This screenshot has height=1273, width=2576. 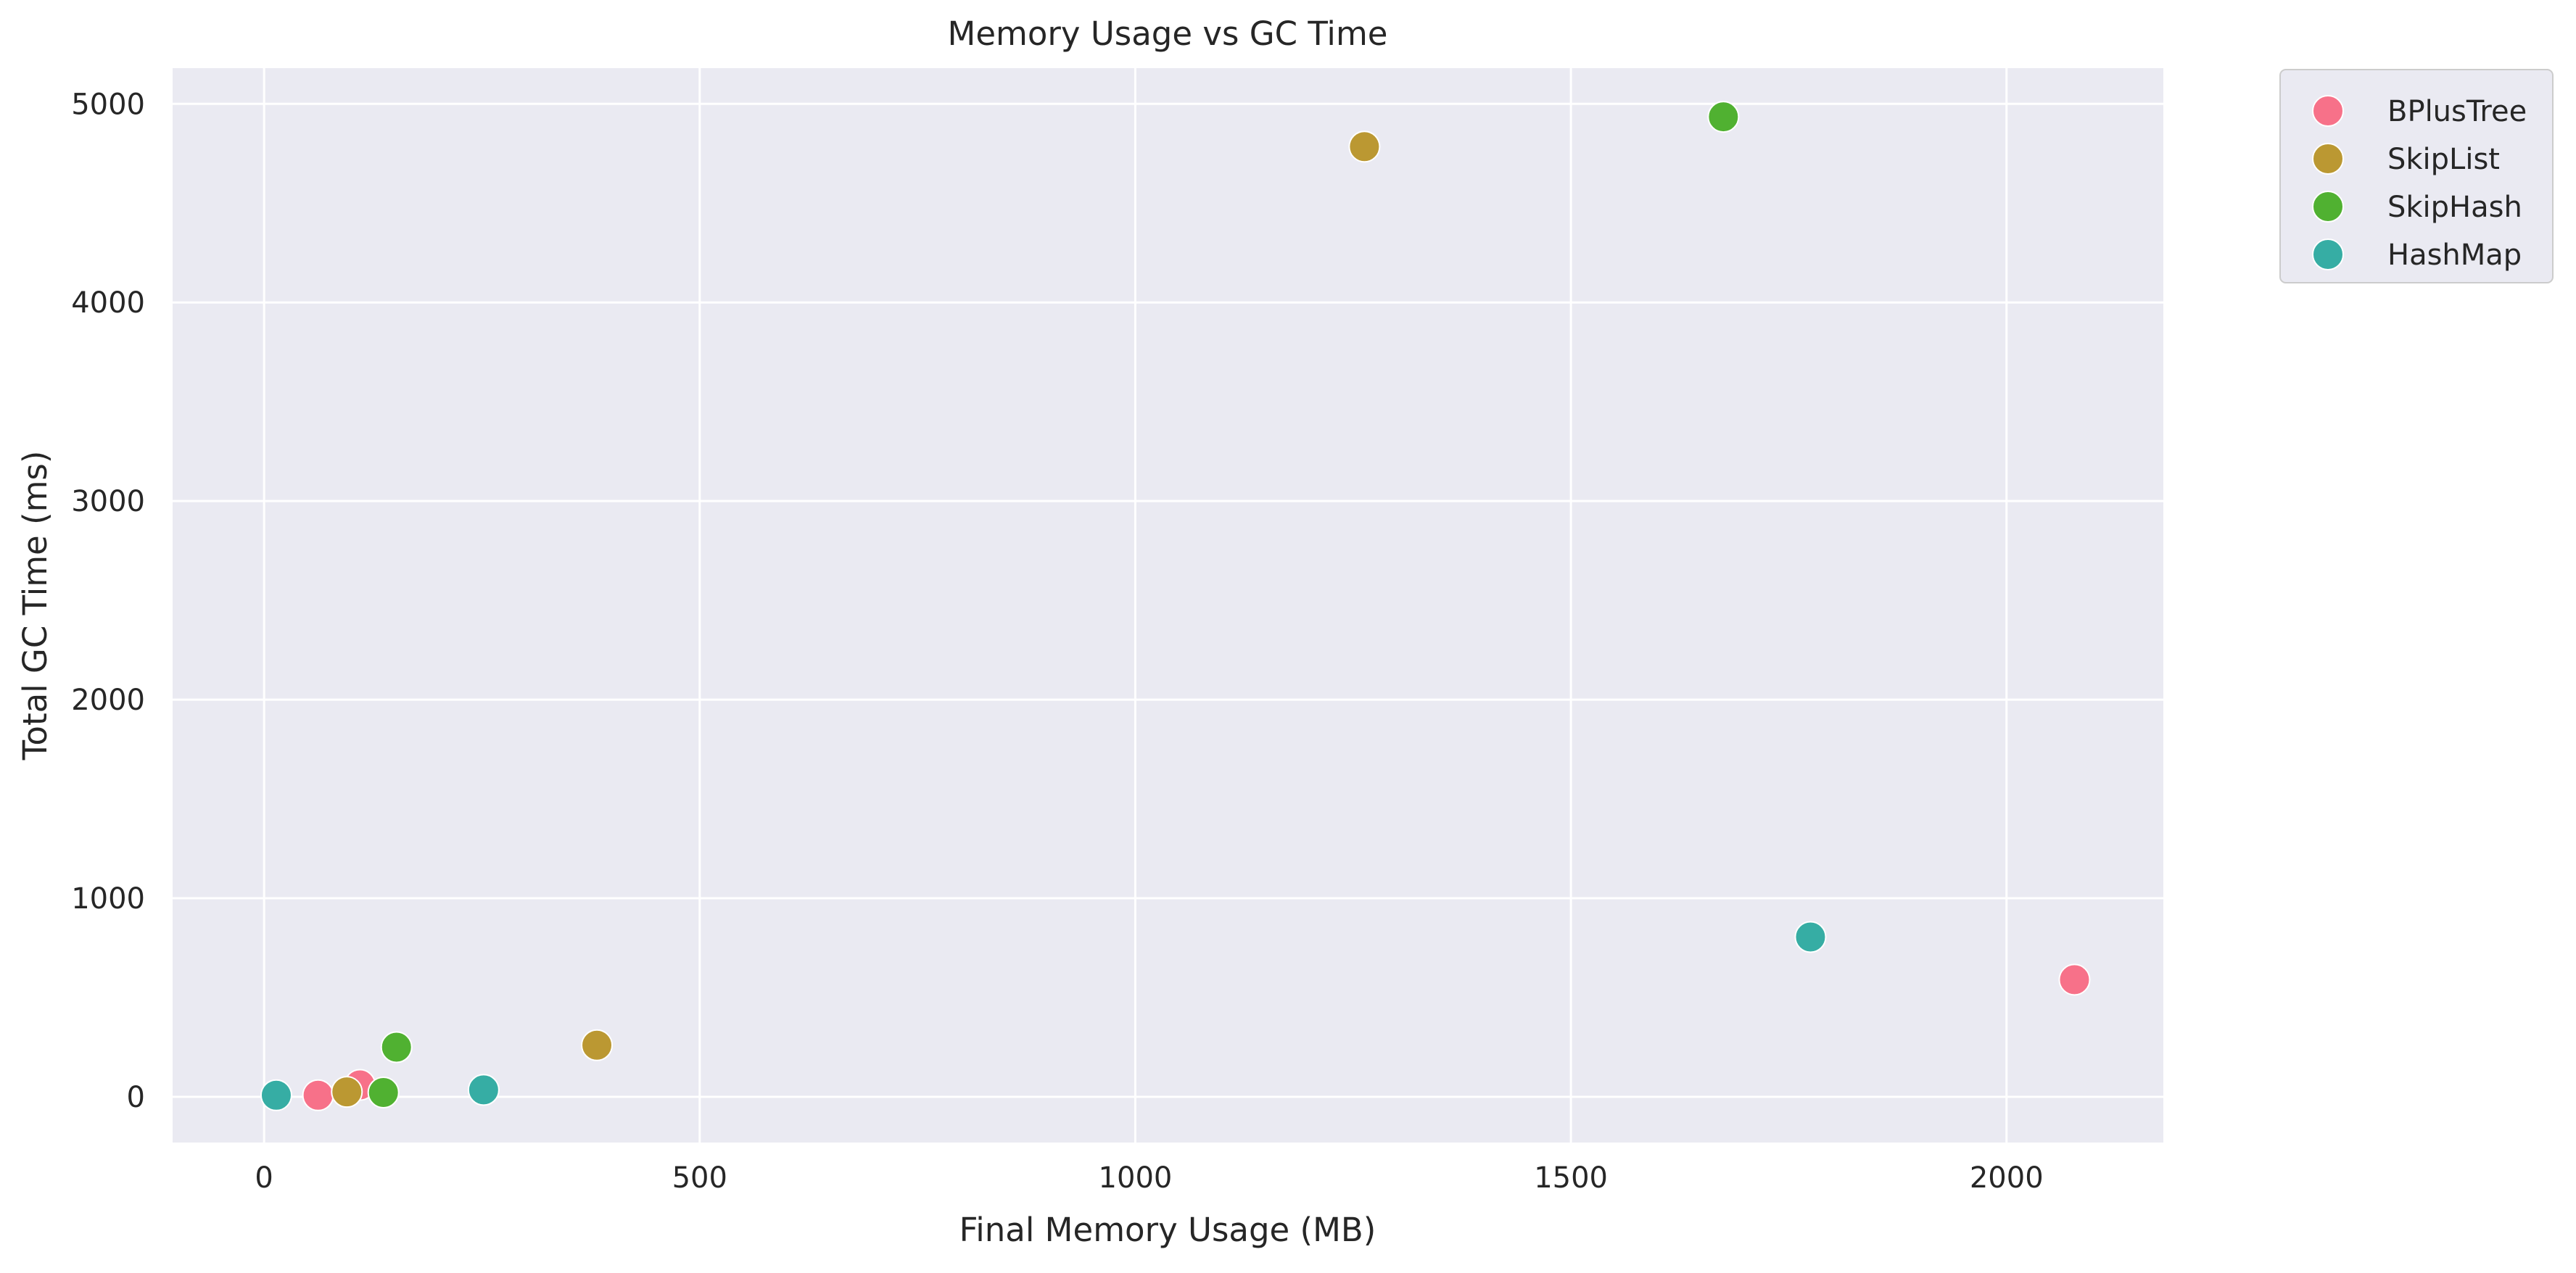 What do you see at coordinates (2328, 254) in the screenshot?
I see `legend-marker-hashmap` at bounding box center [2328, 254].